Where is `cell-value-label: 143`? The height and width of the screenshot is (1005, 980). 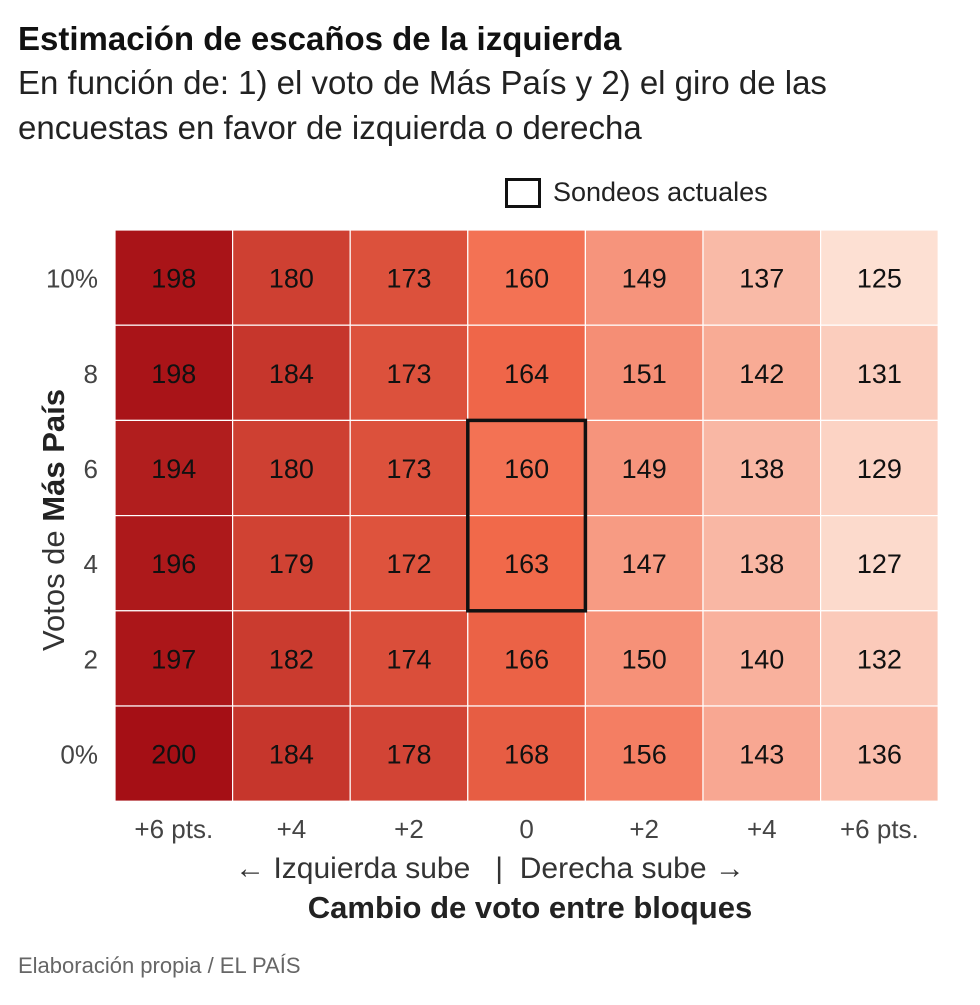 cell-value-label: 143 is located at coordinates (761, 755).